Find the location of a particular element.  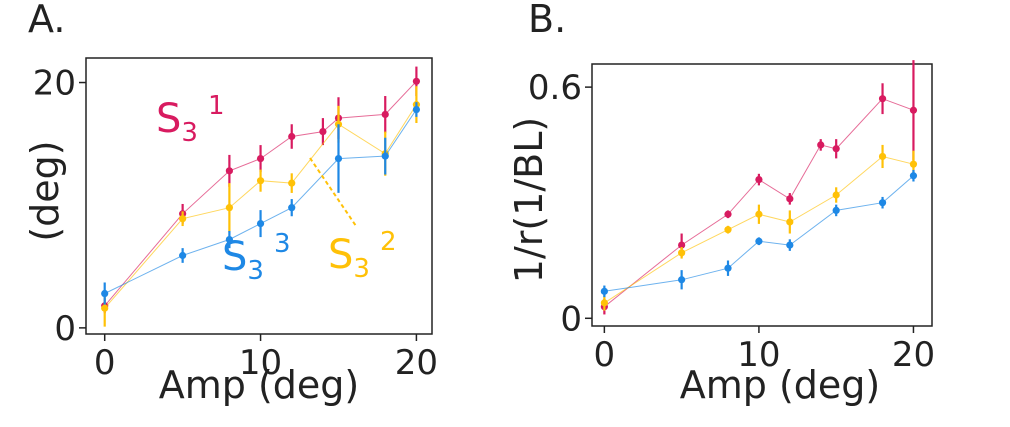

panel-1-x-tick-label: 10 is located at coordinates (758, 355).